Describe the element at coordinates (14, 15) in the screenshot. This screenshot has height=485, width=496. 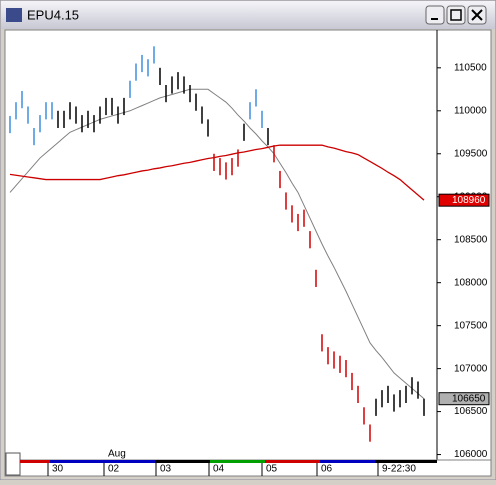
I see `app-icon` at that location.